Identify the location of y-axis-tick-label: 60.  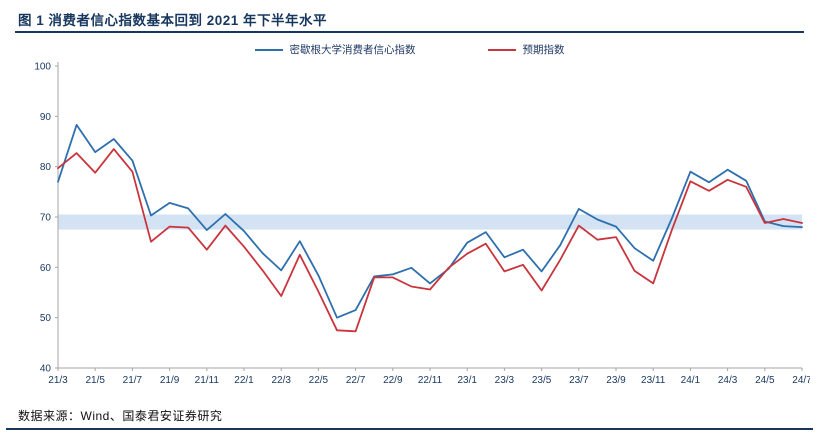
(46, 268).